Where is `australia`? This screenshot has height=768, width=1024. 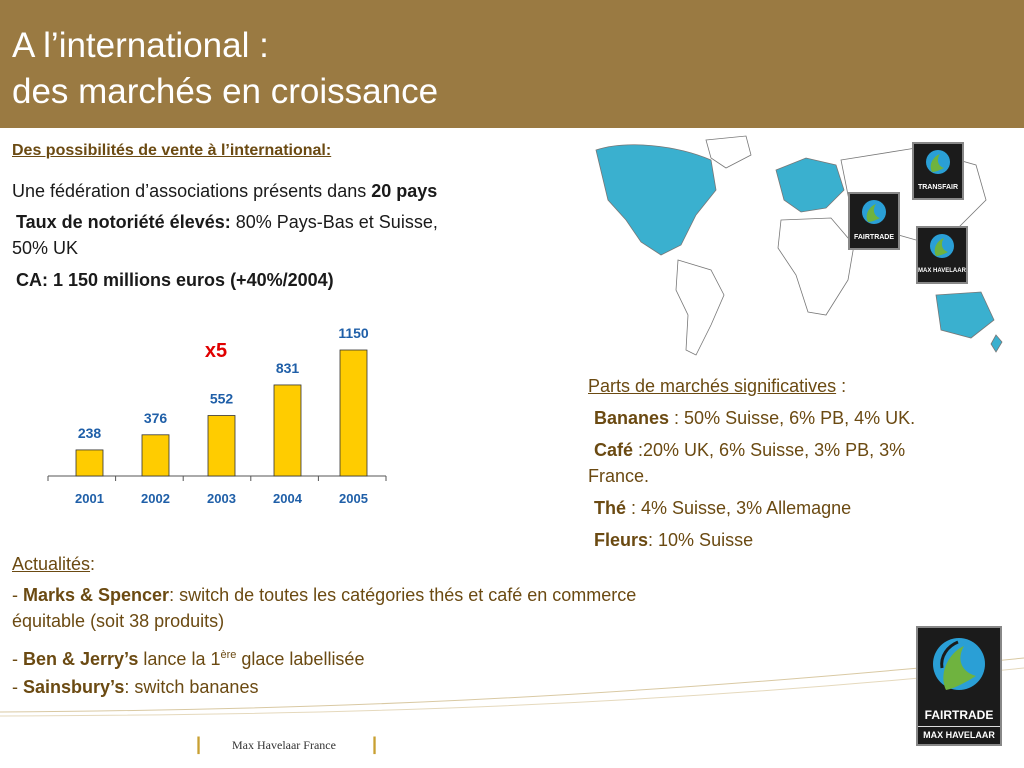
australia is located at coordinates (965, 315).